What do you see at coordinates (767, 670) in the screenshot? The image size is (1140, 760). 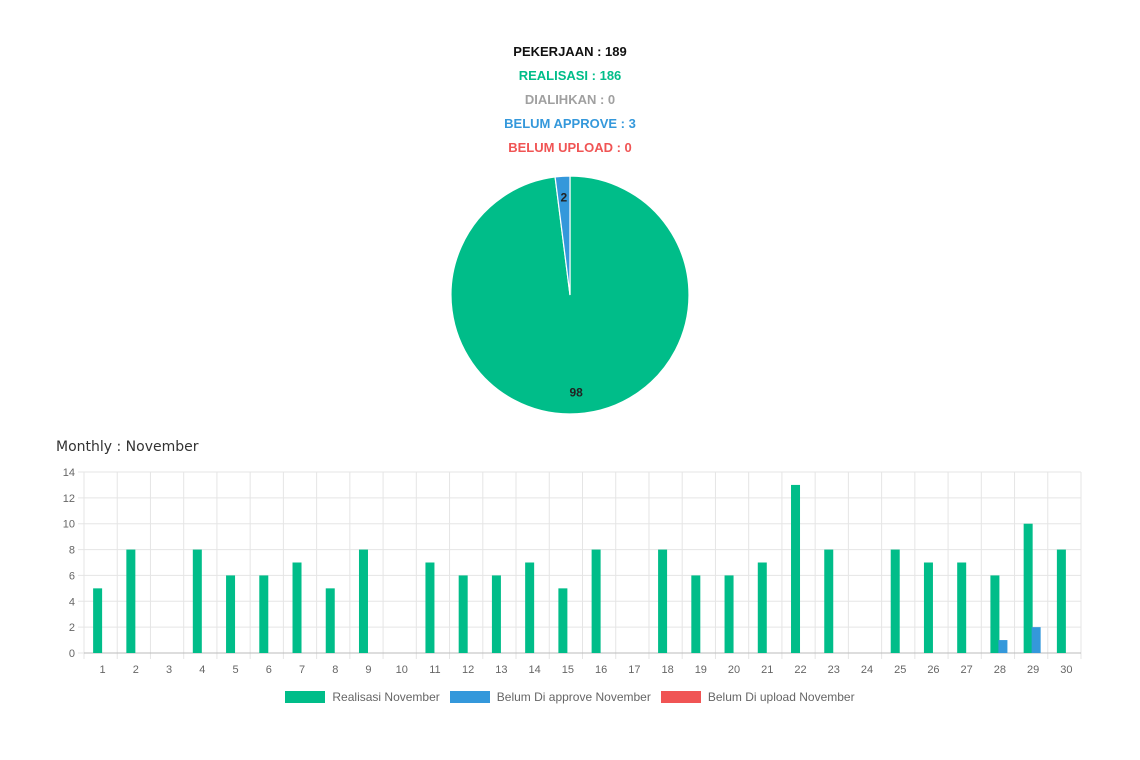 I see `x-tick-label: 21` at bounding box center [767, 670].